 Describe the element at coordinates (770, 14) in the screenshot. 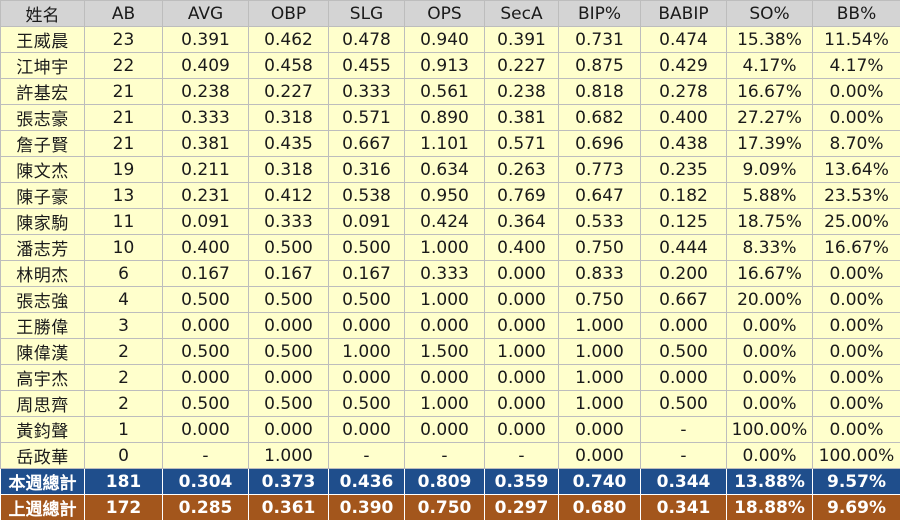

I see `col-header-so-pct: SO%` at that location.